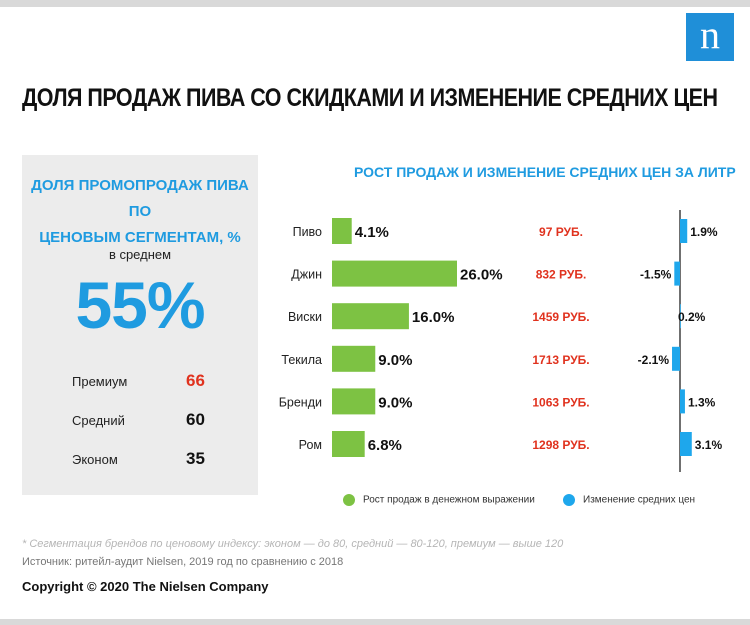 This screenshot has height=625, width=750. I want to click on copyright: Copyright © 2020 The Nielsen Company, so click(145, 586).